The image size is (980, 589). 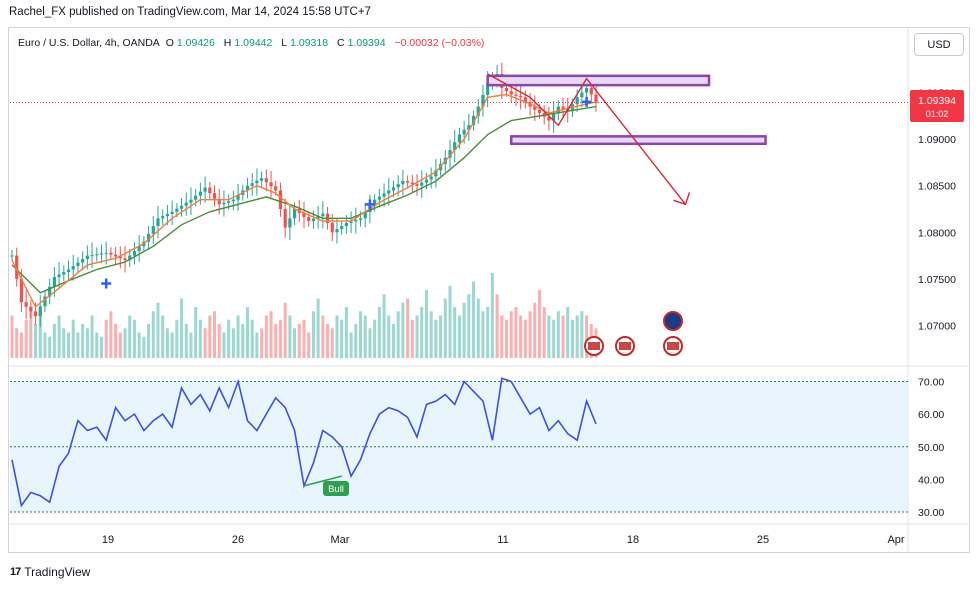 I want to click on low-value: L 1.09318, so click(x=305, y=43).